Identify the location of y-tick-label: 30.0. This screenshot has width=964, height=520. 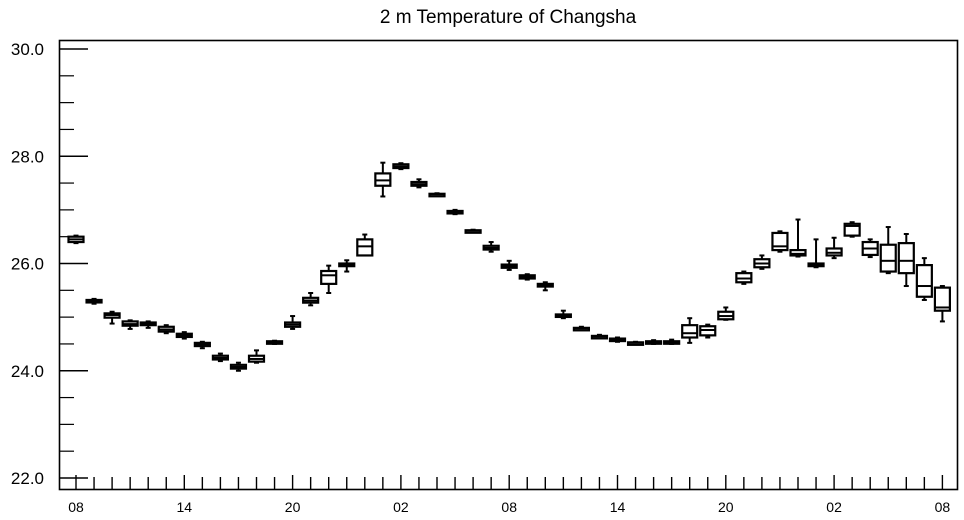
(27, 49).